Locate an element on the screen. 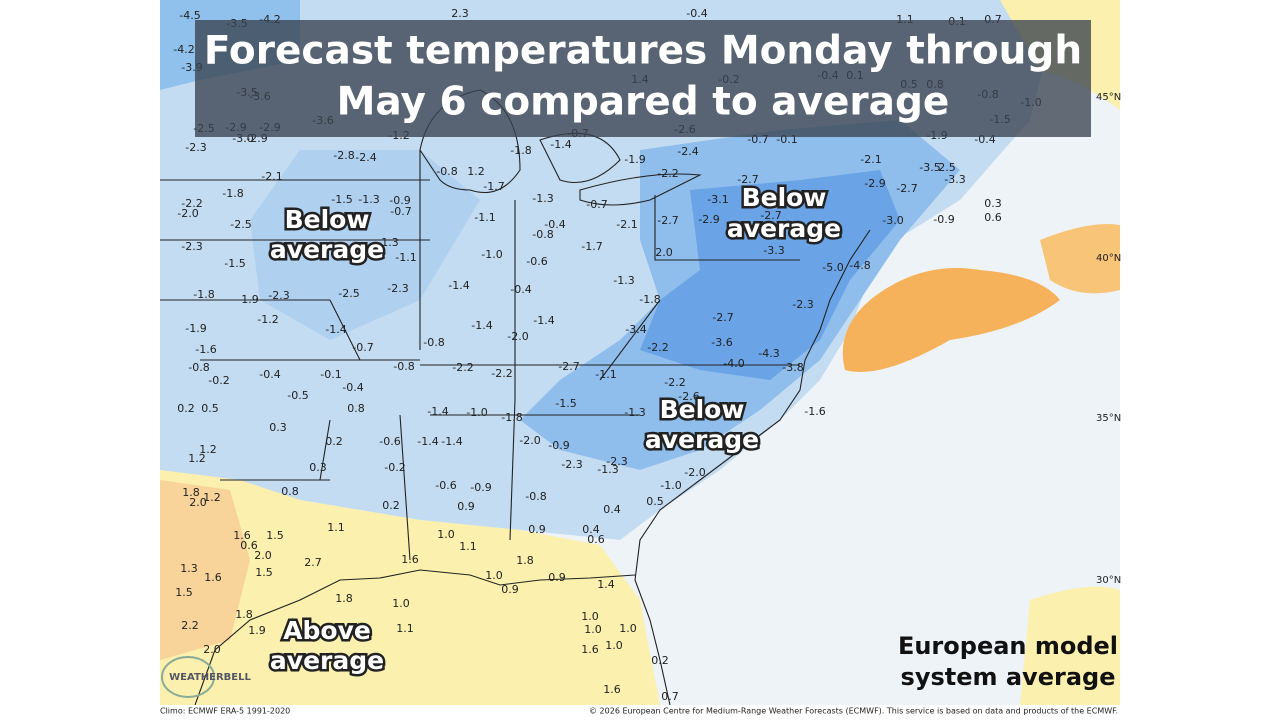 This screenshot has width=1280, height=724. anomaly-value: -4.3 is located at coordinates (768, 353).